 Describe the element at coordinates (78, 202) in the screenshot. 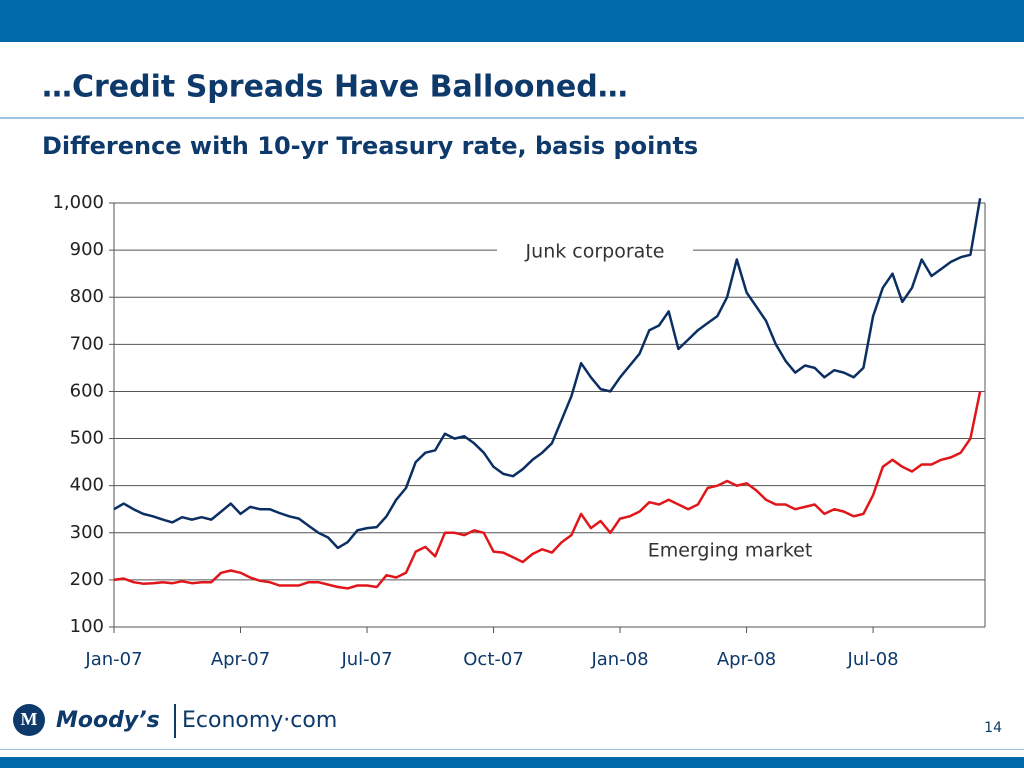

I see `y-tick-label: 1,000` at that location.